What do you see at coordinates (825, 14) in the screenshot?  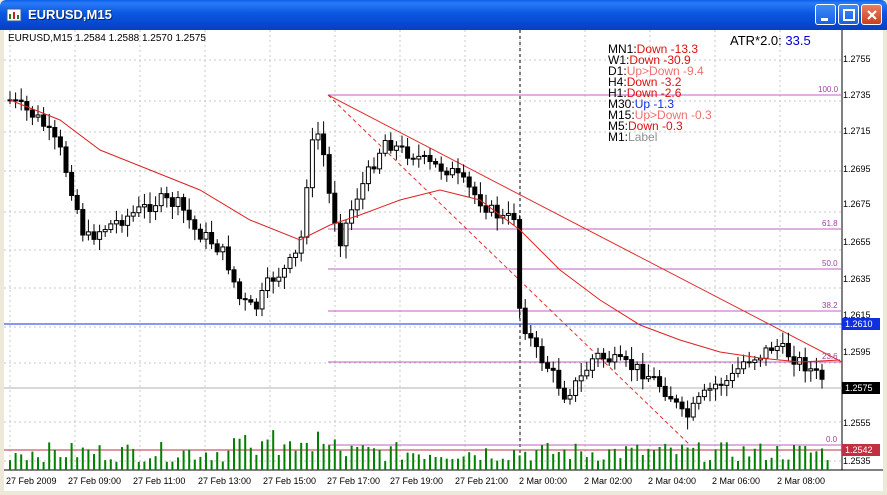 I see `minimize-button` at bounding box center [825, 14].